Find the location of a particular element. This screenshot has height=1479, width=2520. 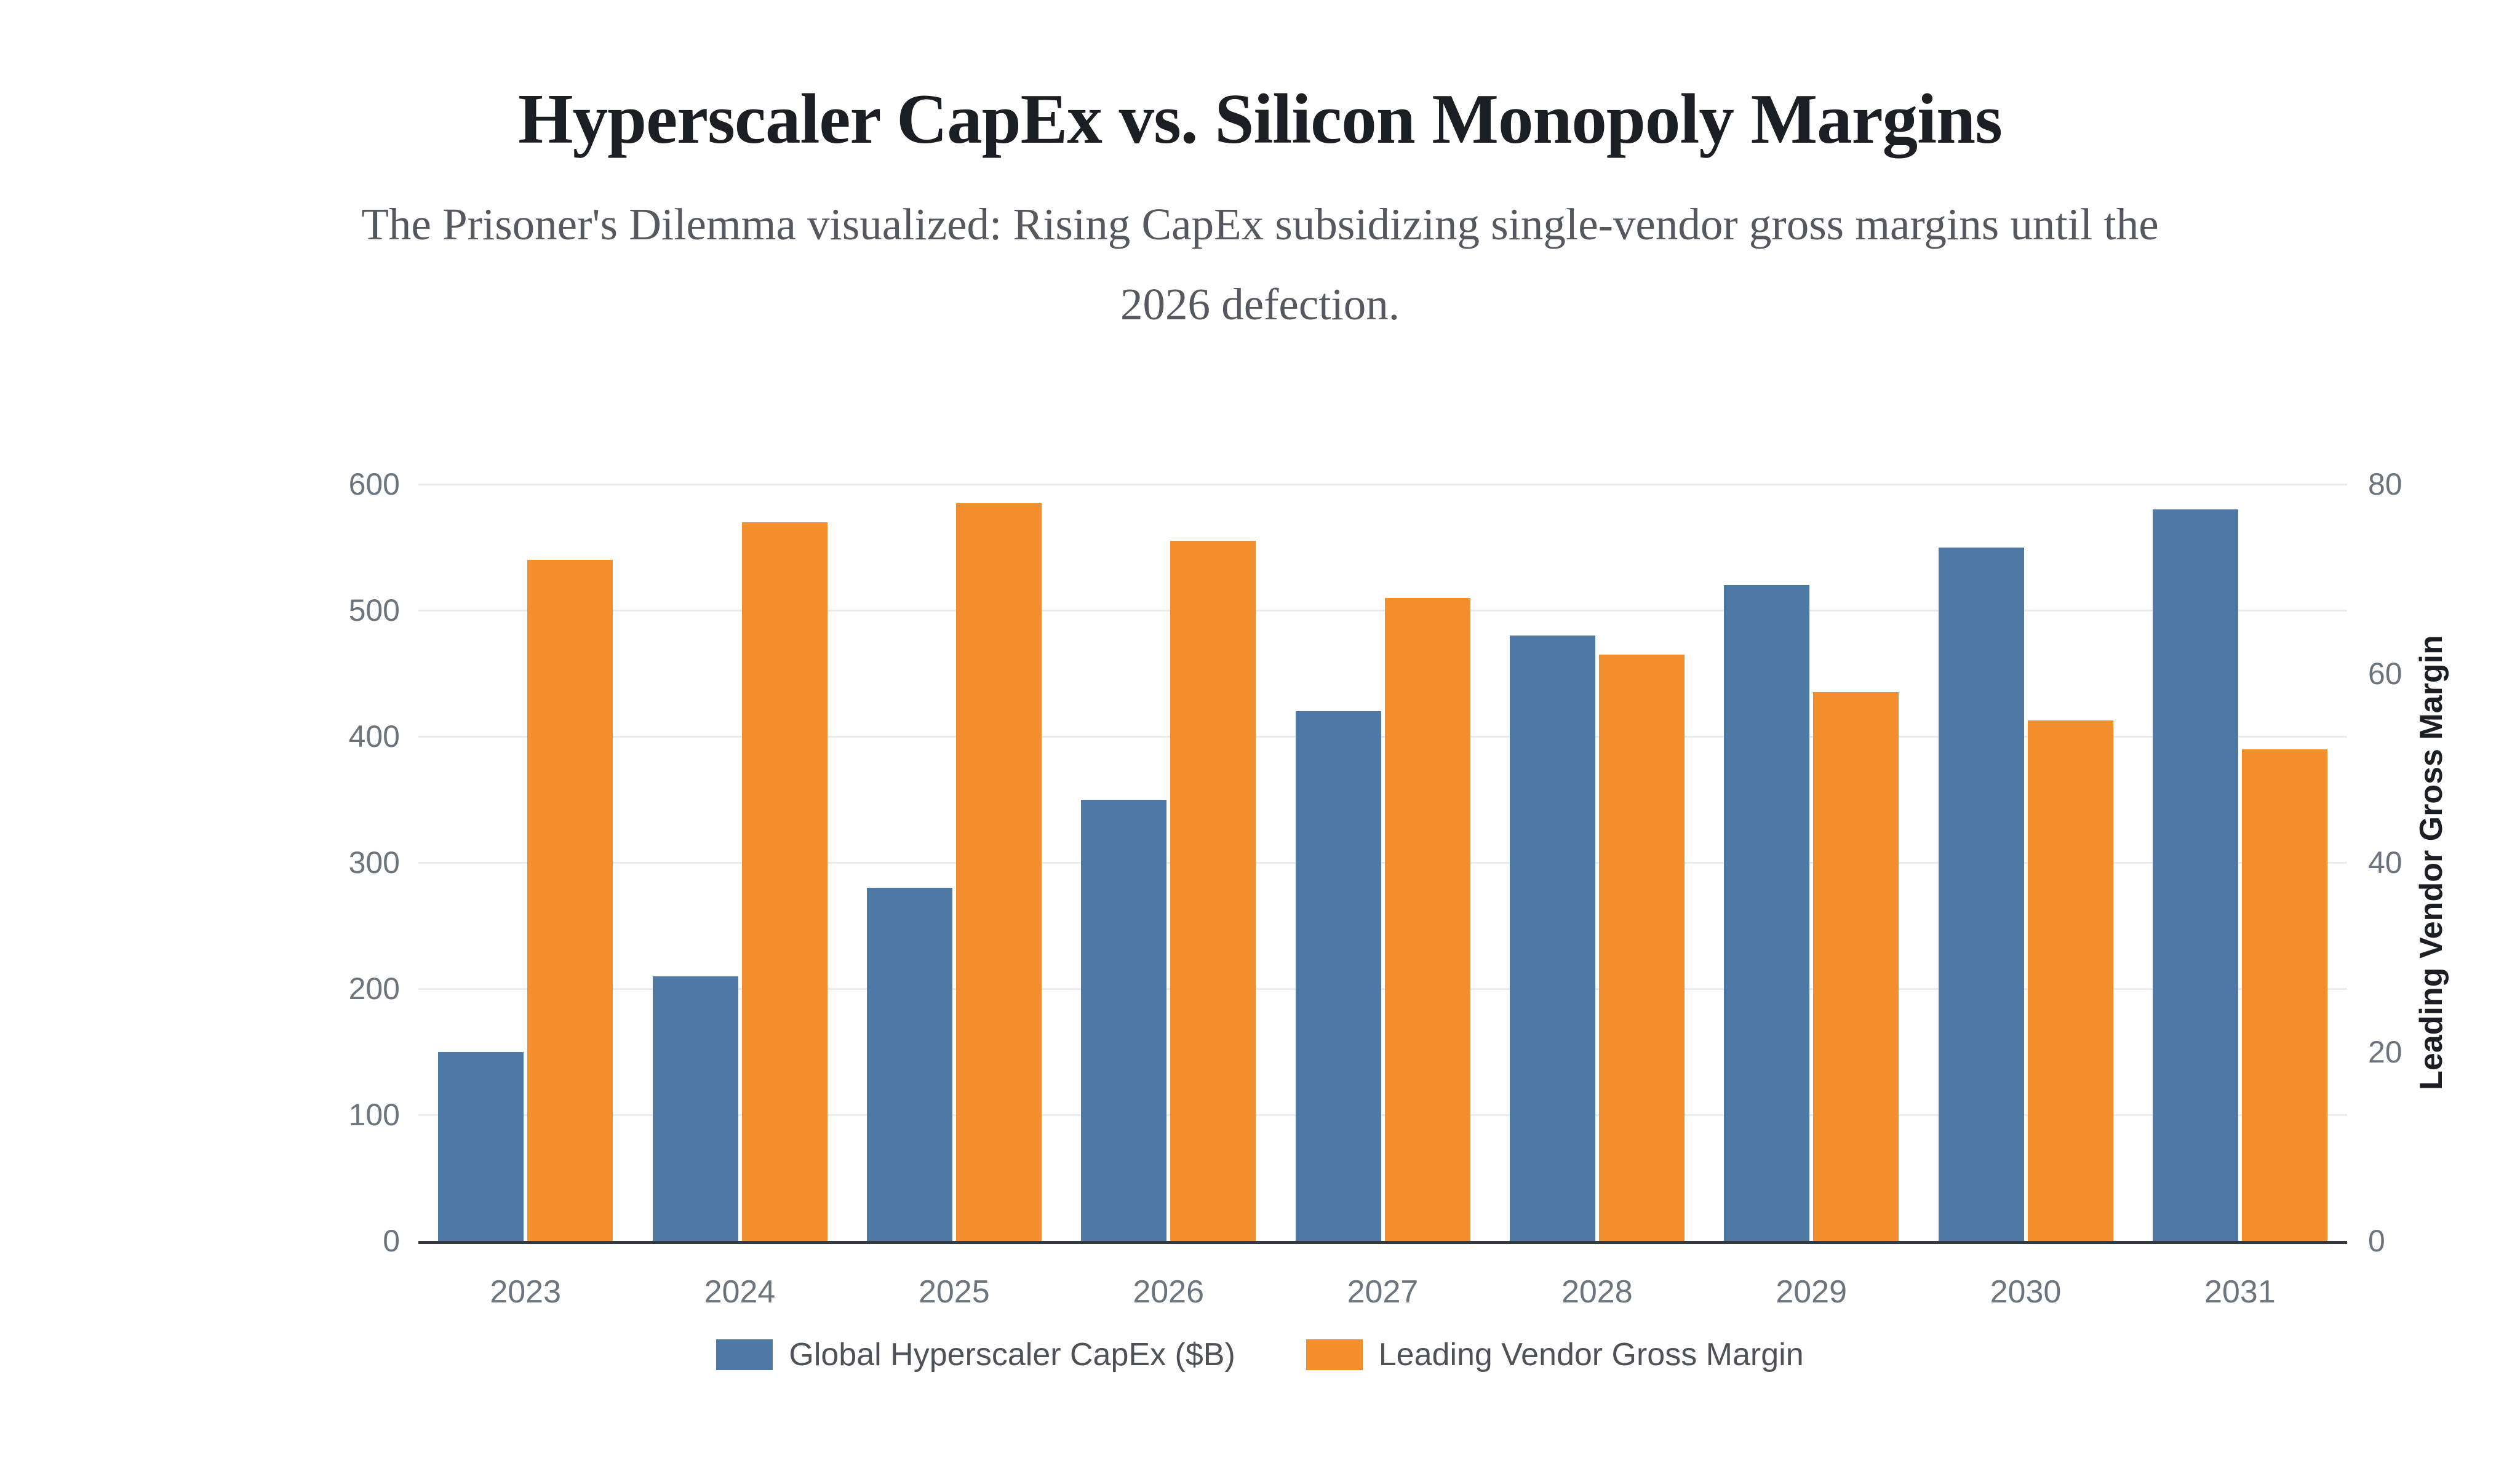

bar-margin-2027 is located at coordinates (1427, 919).